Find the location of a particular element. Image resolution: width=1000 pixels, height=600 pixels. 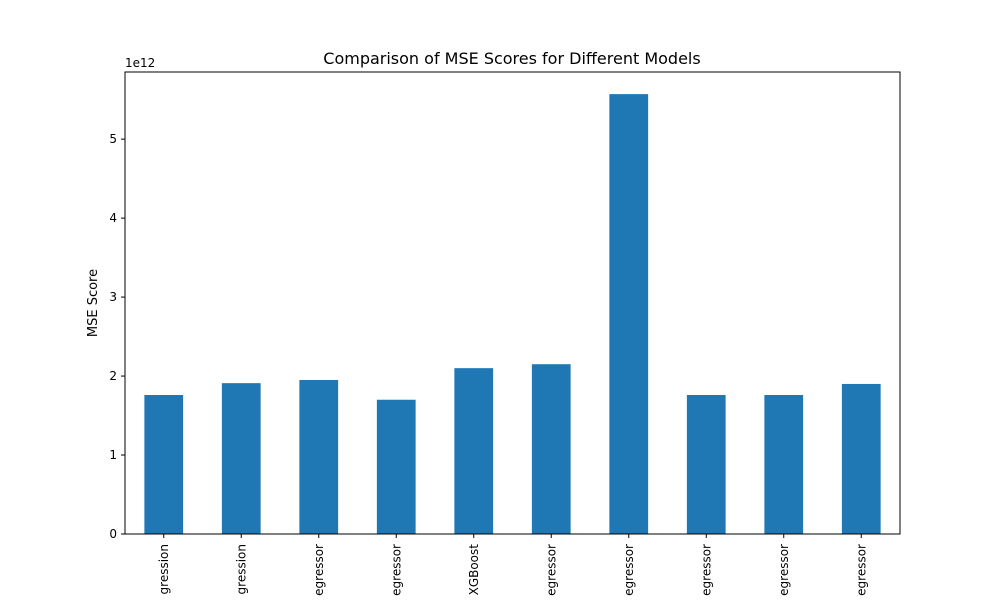

x-tick-label-4: XGBoost is located at coordinates (474, 570).